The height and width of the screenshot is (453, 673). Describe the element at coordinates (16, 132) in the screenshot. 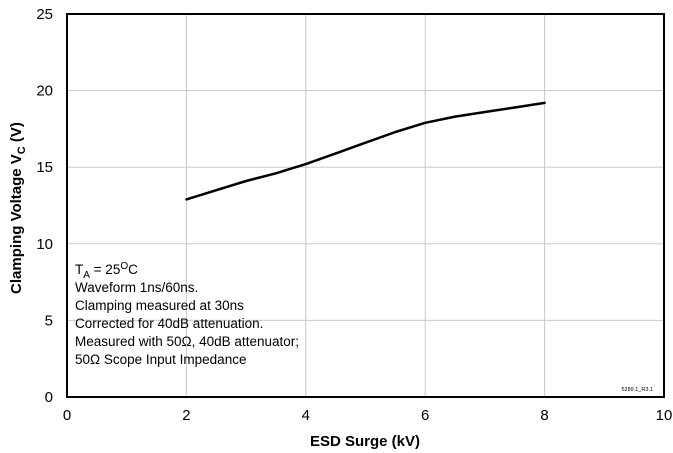

I see `y-axis-title-unit: (V)` at that location.